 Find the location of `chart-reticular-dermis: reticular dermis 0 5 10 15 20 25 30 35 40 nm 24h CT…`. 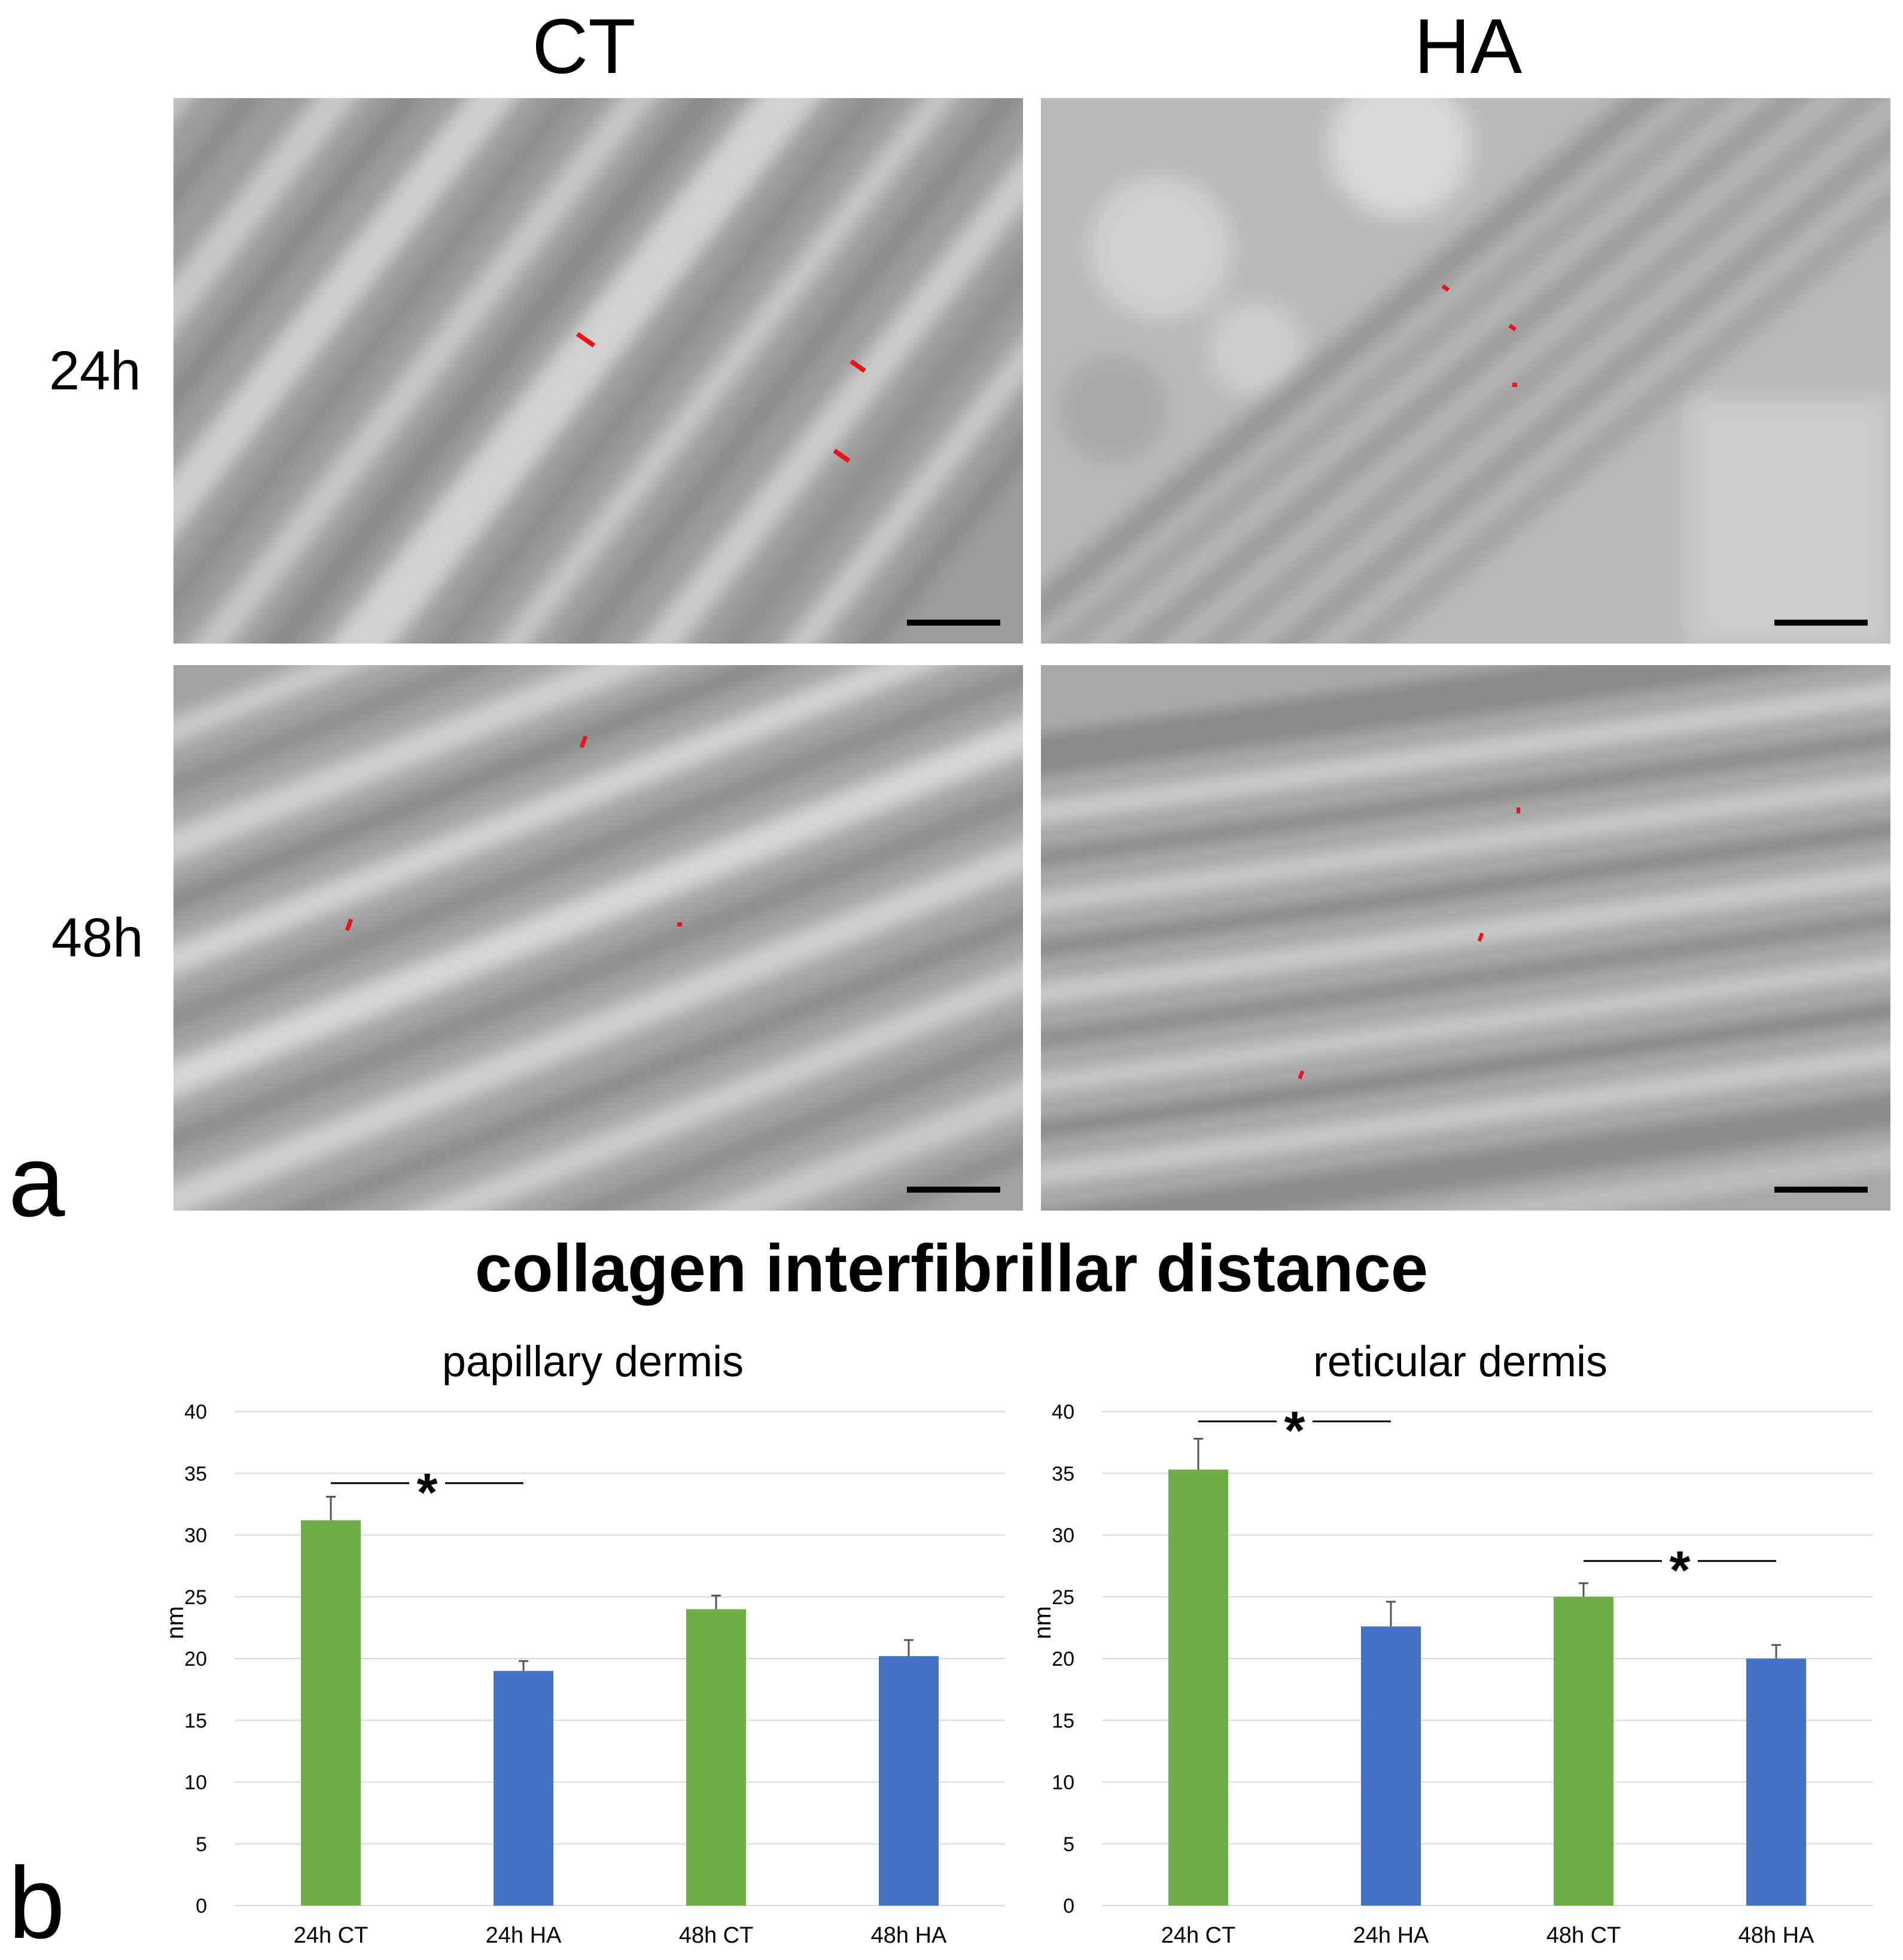

chart-reticular-dermis: reticular dermis 0 5 10 15 20 25 30 35 40 nm 24h CT… is located at coordinates (1460, 1643).